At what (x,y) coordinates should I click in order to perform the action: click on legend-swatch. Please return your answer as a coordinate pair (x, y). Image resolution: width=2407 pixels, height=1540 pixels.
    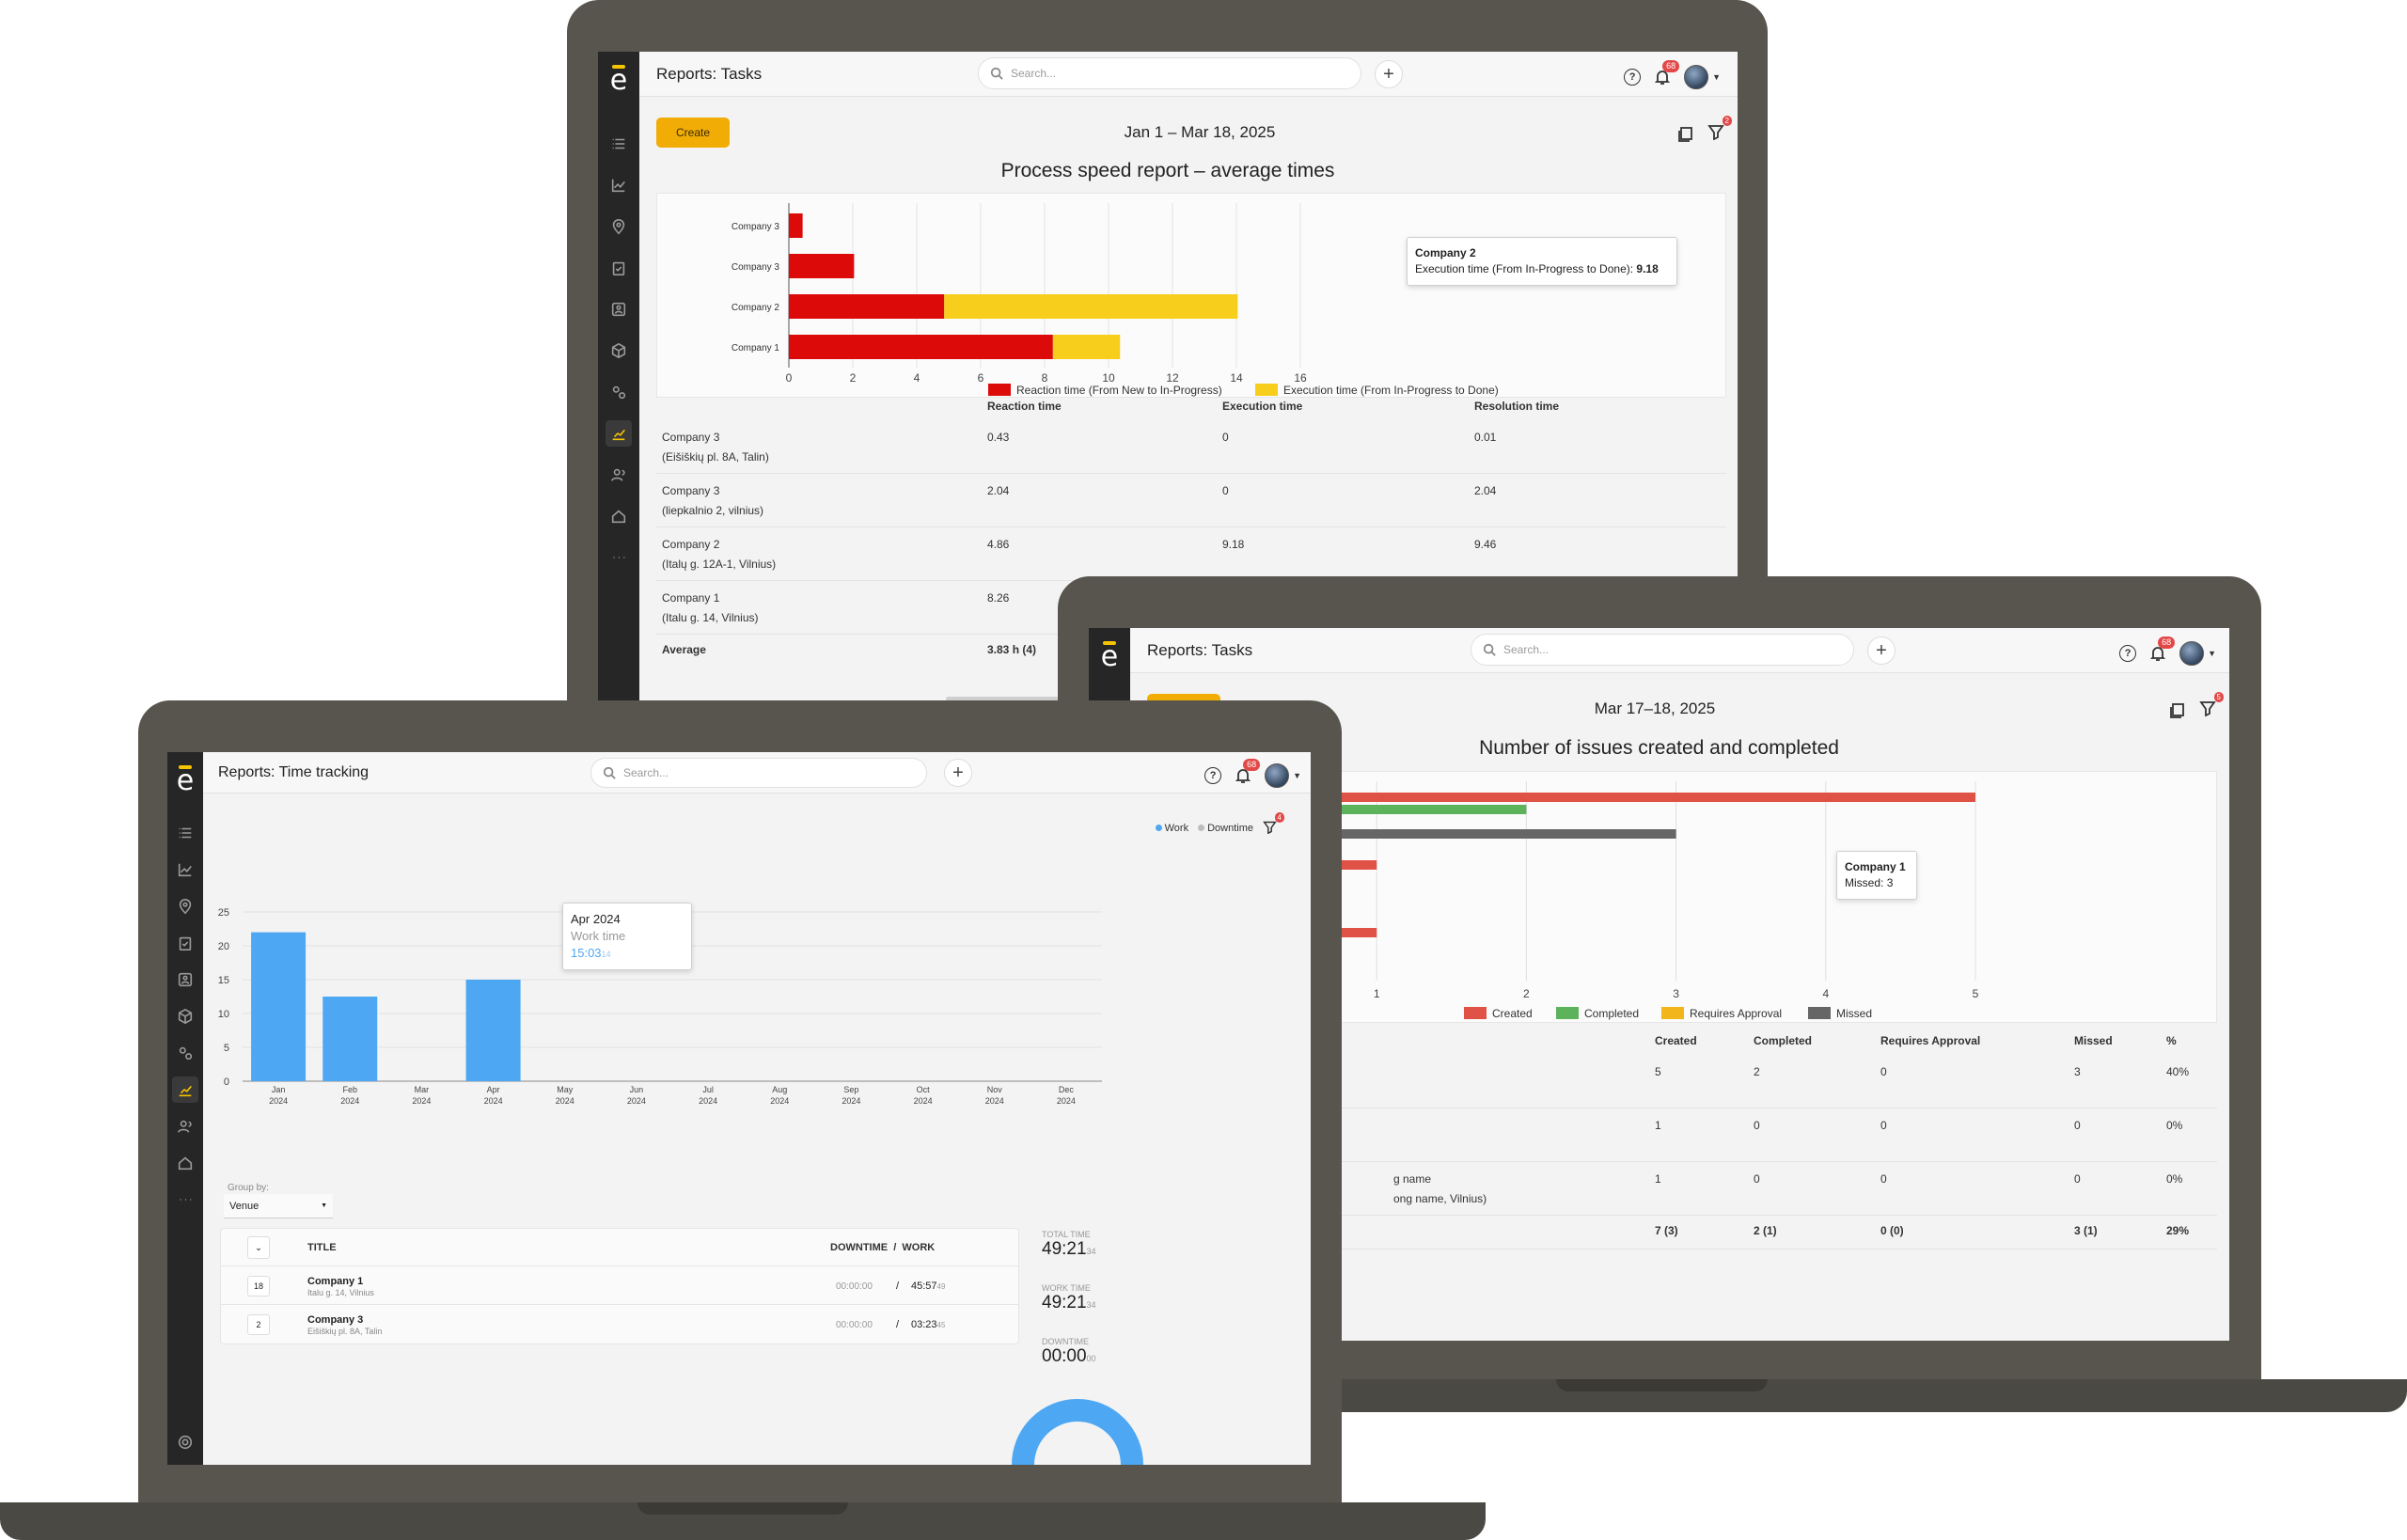
    Looking at the image, I should click on (1819, 1013).